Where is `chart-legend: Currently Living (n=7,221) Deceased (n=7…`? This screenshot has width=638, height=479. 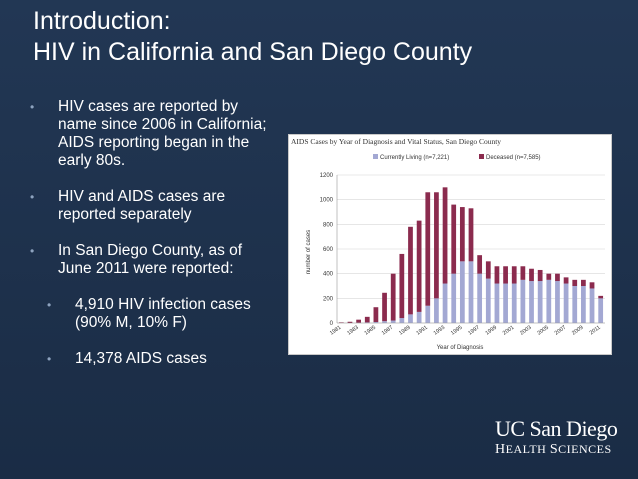 chart-legend: Currently Living (n=7,221) Deceased (n=7… is located at coordinates (457, 157).